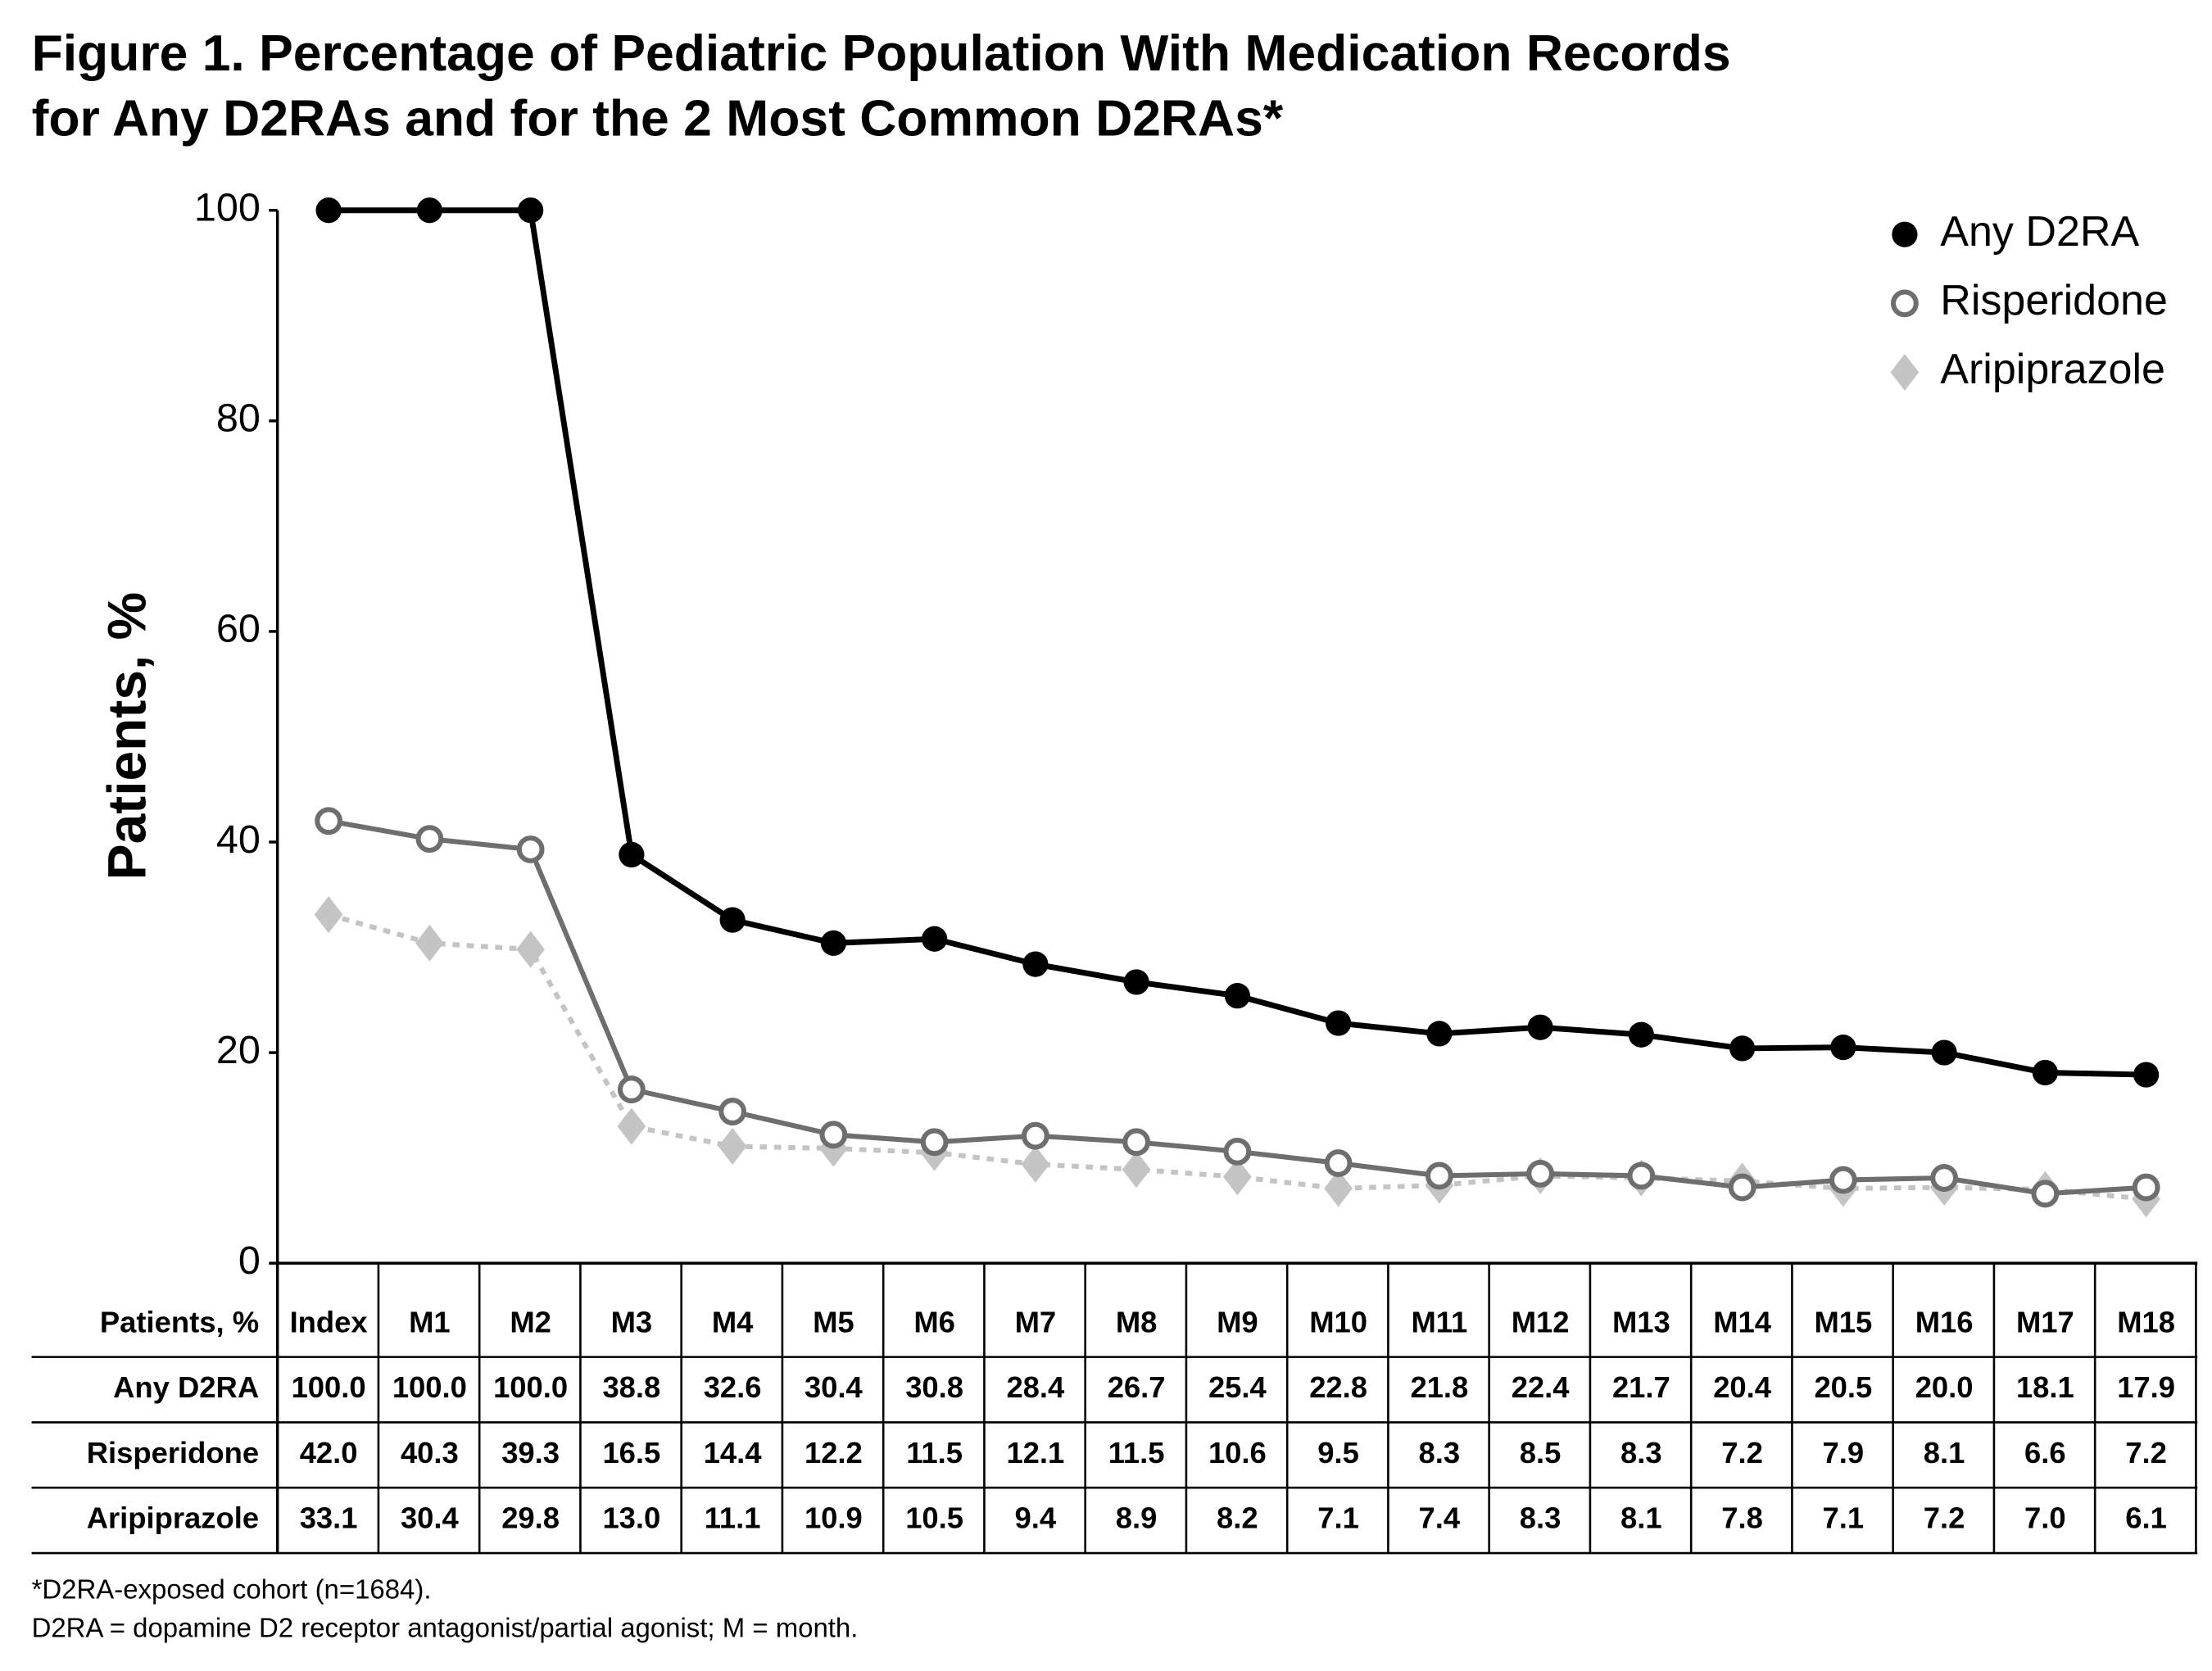 This screenshot has height=1671, width=2212. I want to click on table-cell: 8.9, so click(1137, 1518).